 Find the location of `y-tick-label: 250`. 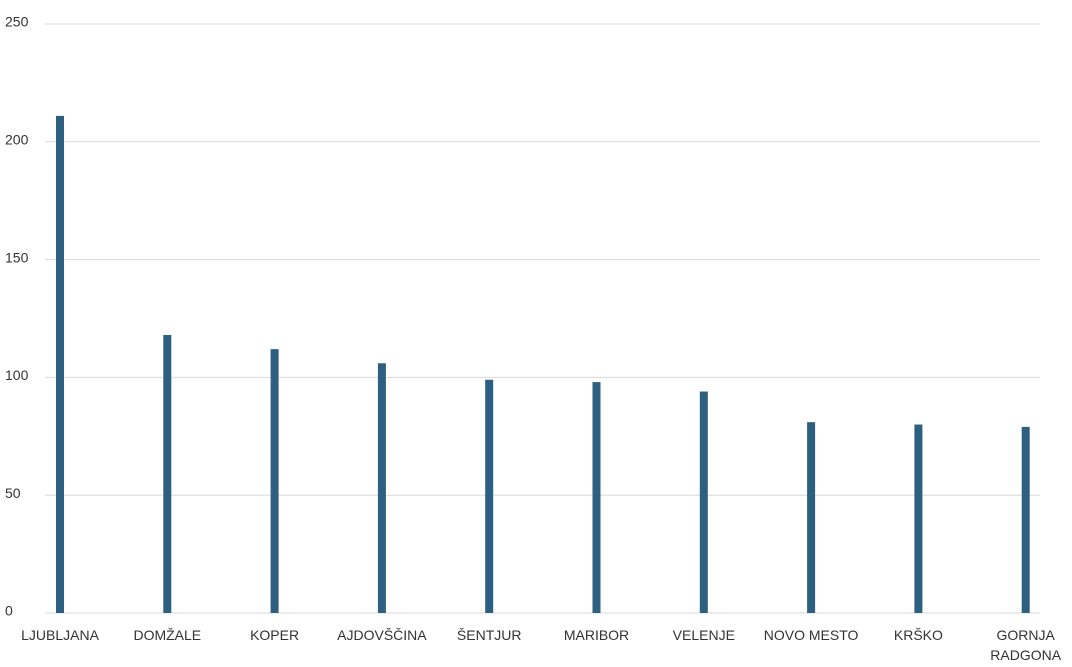

y-tick-label: 250 is located at coordinates (17, 22).